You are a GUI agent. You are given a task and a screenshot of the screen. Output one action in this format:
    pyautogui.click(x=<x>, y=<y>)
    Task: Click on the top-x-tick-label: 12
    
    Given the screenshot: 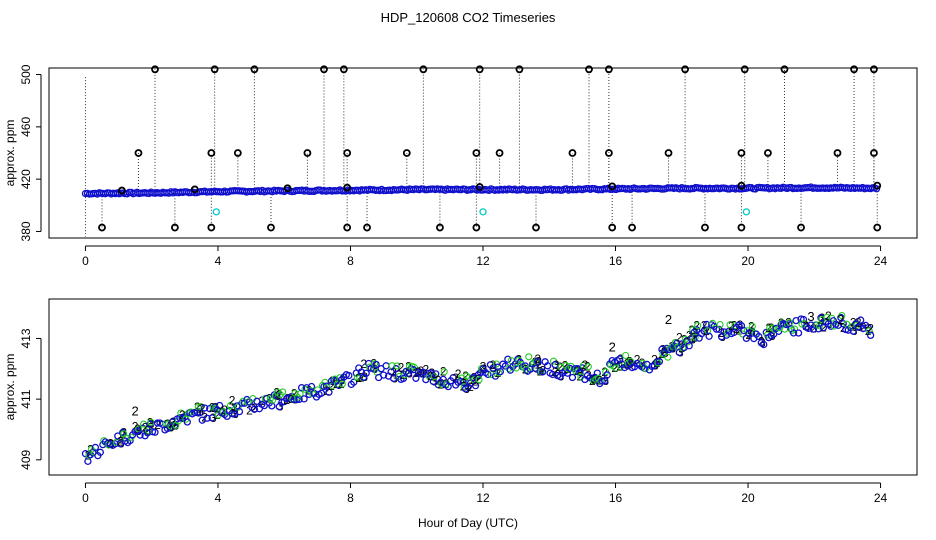 What is the action you would take?
    pyautogui.click(x=483, y=261)
    